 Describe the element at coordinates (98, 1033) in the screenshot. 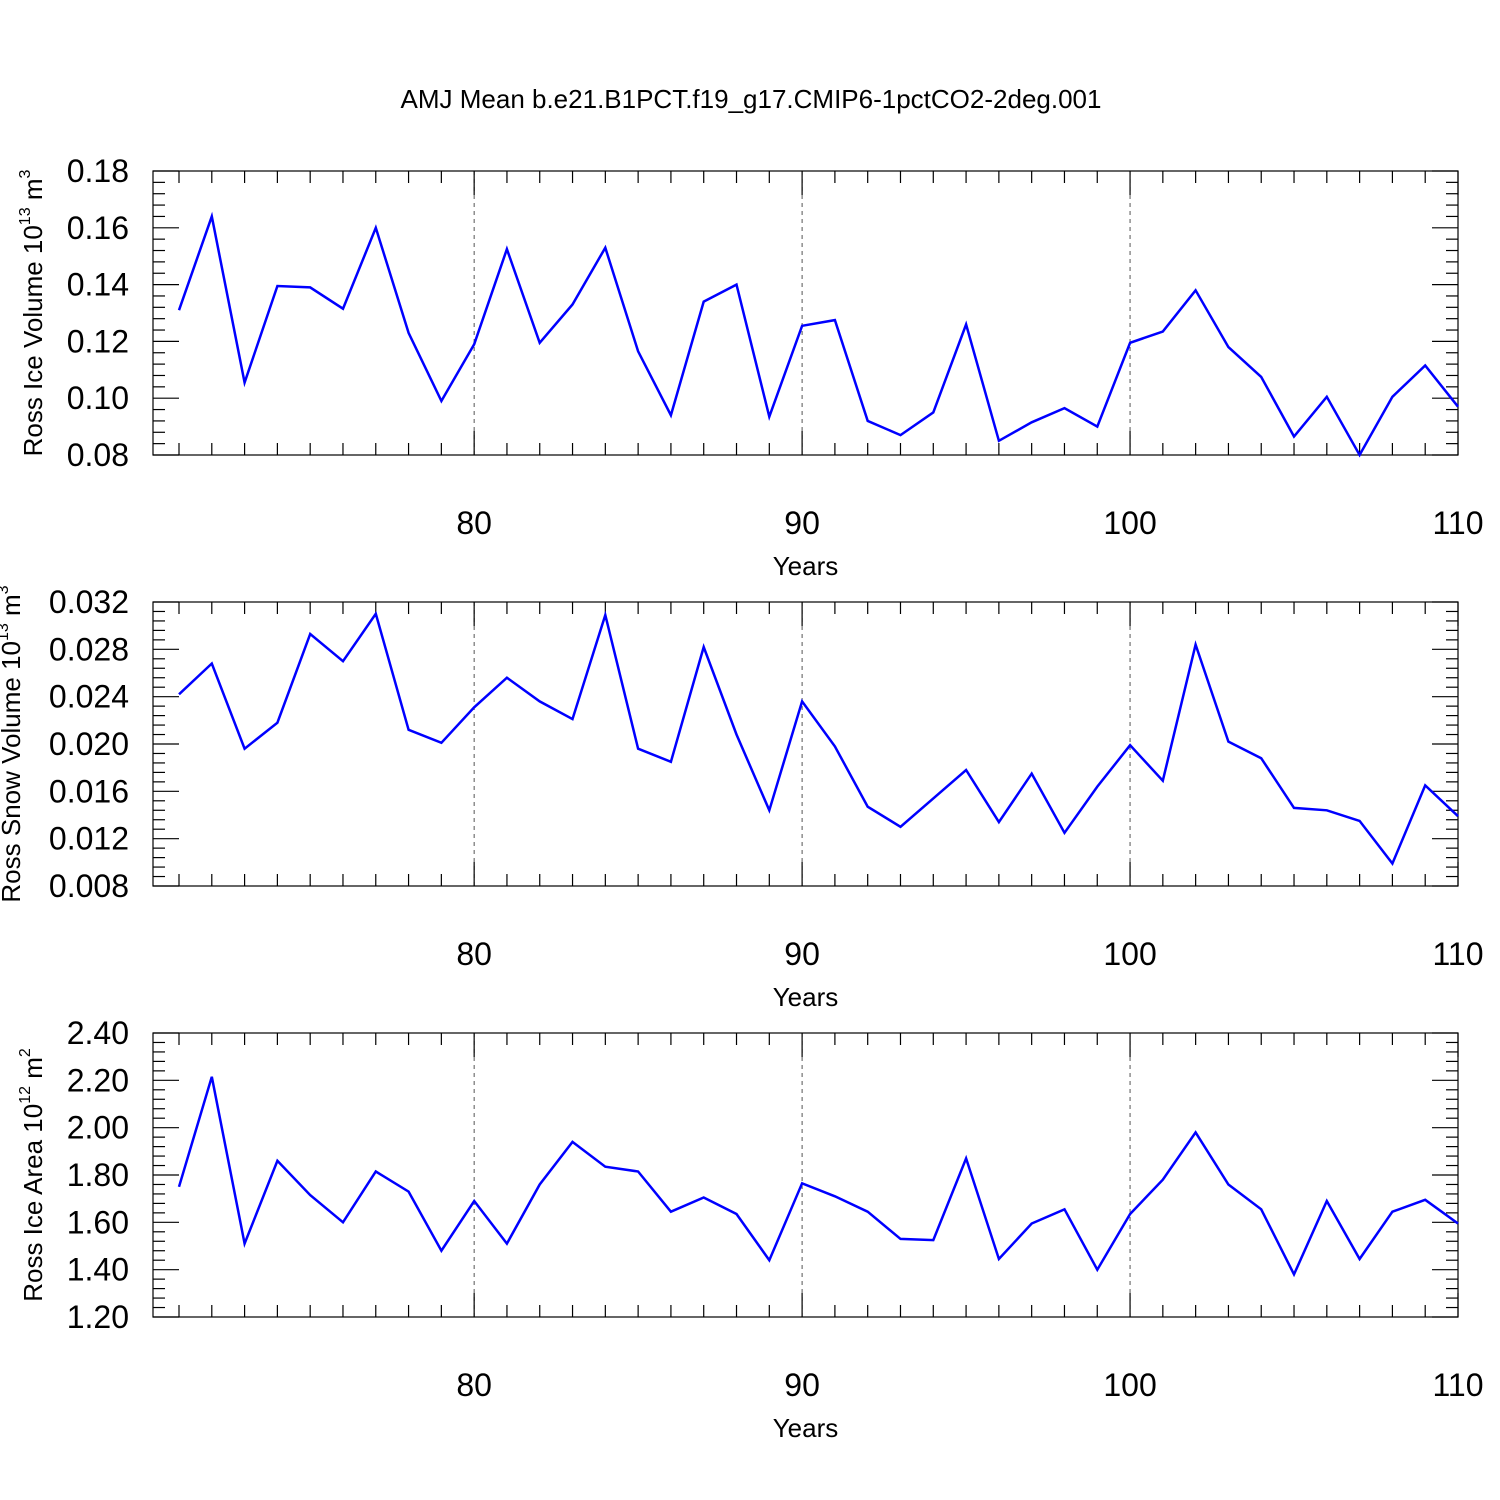

I see `y-tick-label: 2.40` at that location.